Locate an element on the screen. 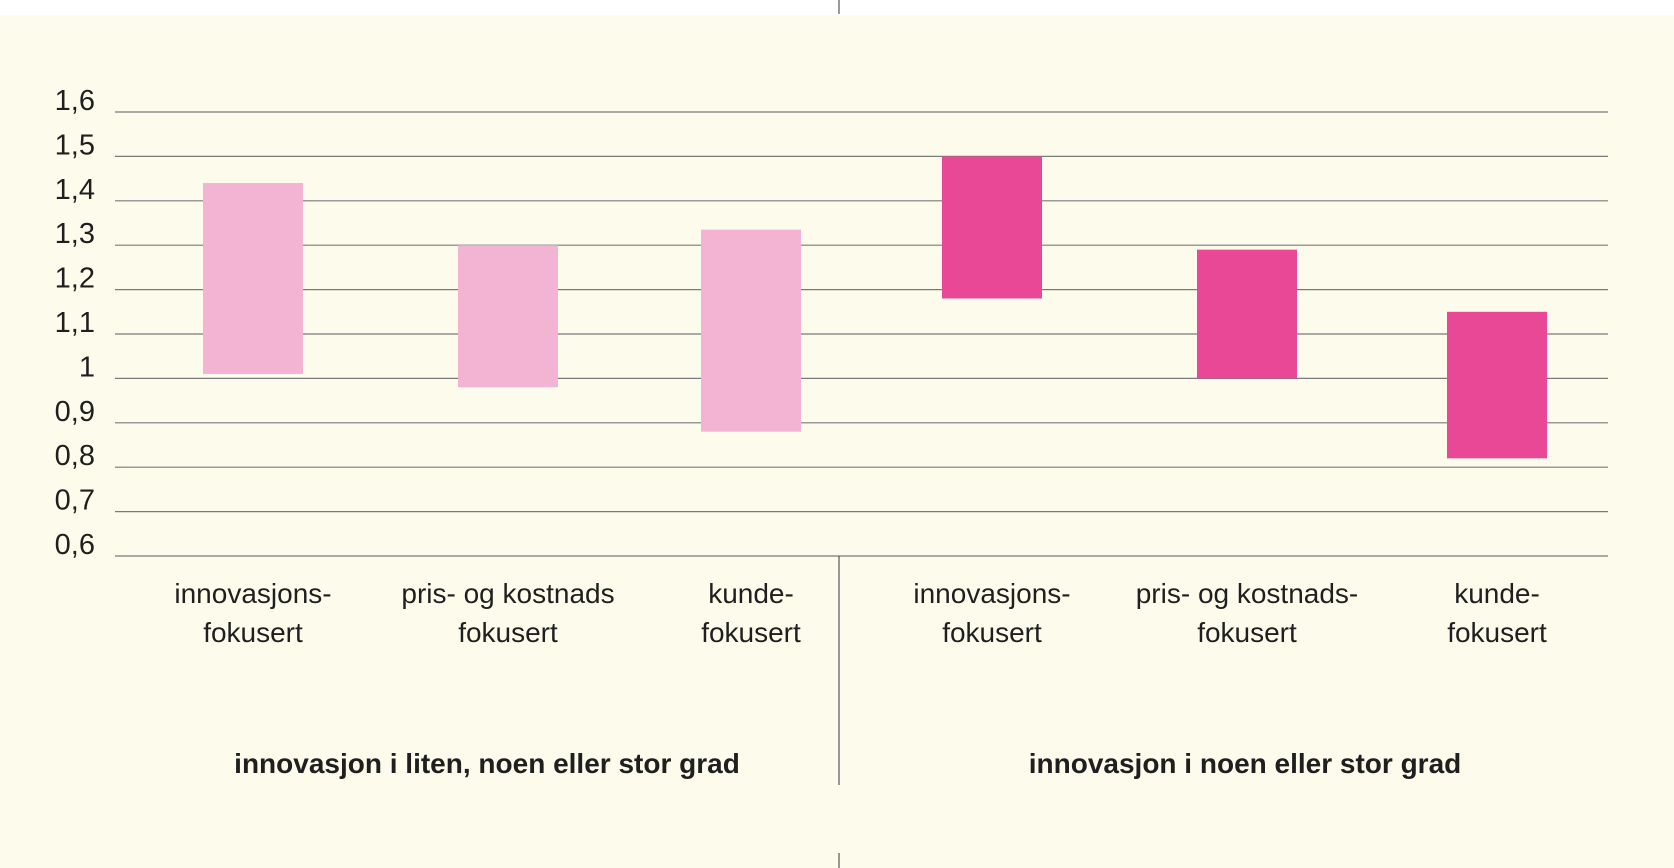 This screenshot has width=1674, height=868. y-tick-label: 1,4 is located at coordinates (75, 190).